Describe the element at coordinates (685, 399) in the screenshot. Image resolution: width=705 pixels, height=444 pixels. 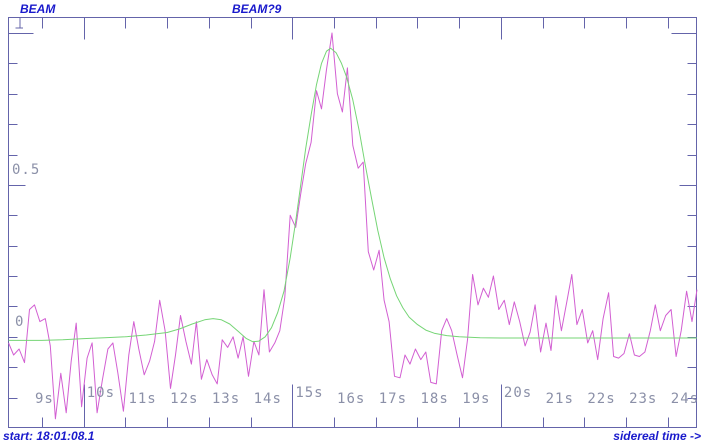
I see `x-axis-label-24s: 24s` at that location.